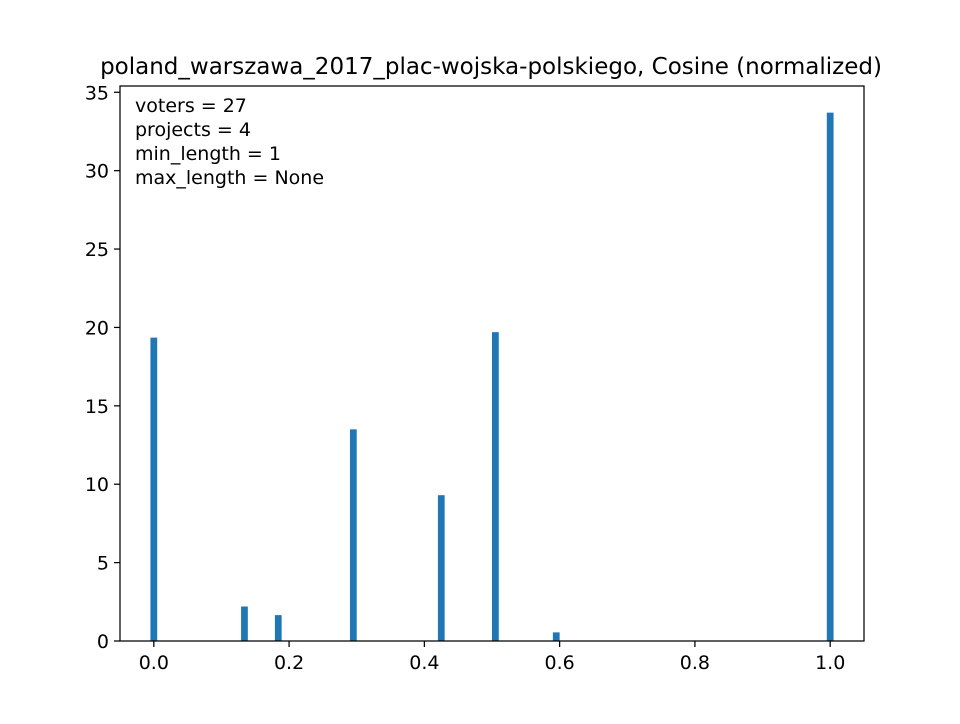  I want to click on x-tick-label: 0.8, so click(695, 663).